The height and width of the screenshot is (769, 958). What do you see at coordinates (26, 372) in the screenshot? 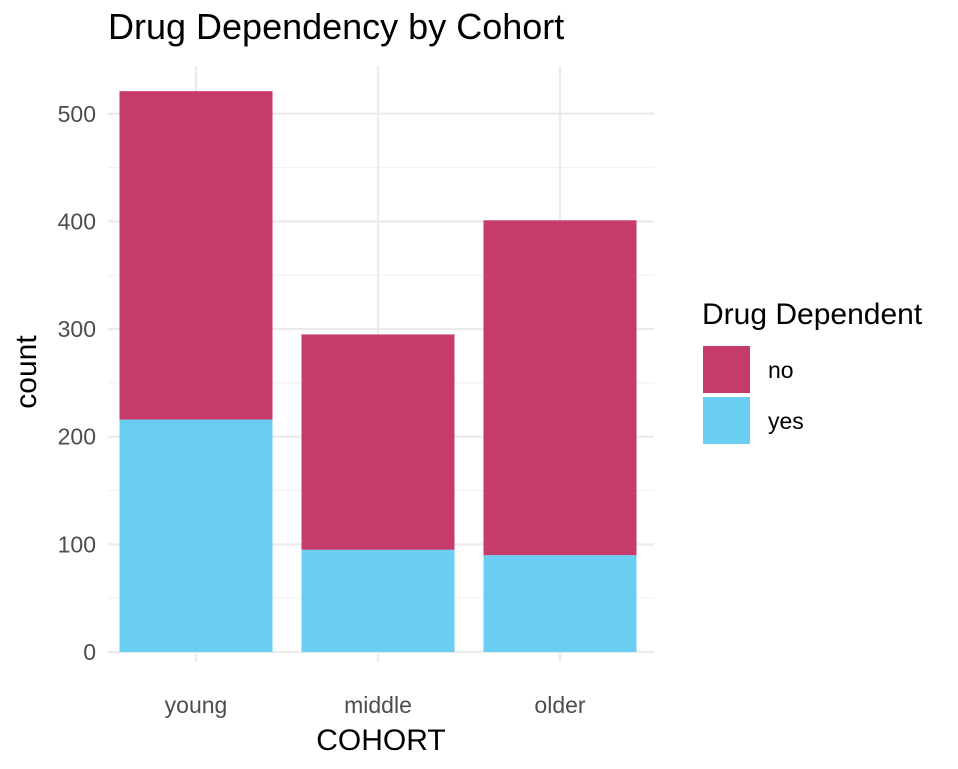
I see `y-axis-title: count` at bounding box center [26, 372].